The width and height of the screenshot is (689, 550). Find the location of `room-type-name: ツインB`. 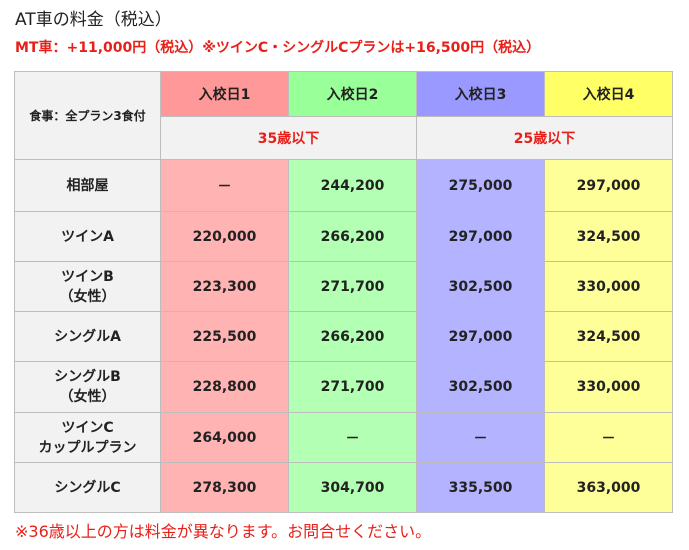

room-type-name: ツインB is located at coordinates (87, 276).